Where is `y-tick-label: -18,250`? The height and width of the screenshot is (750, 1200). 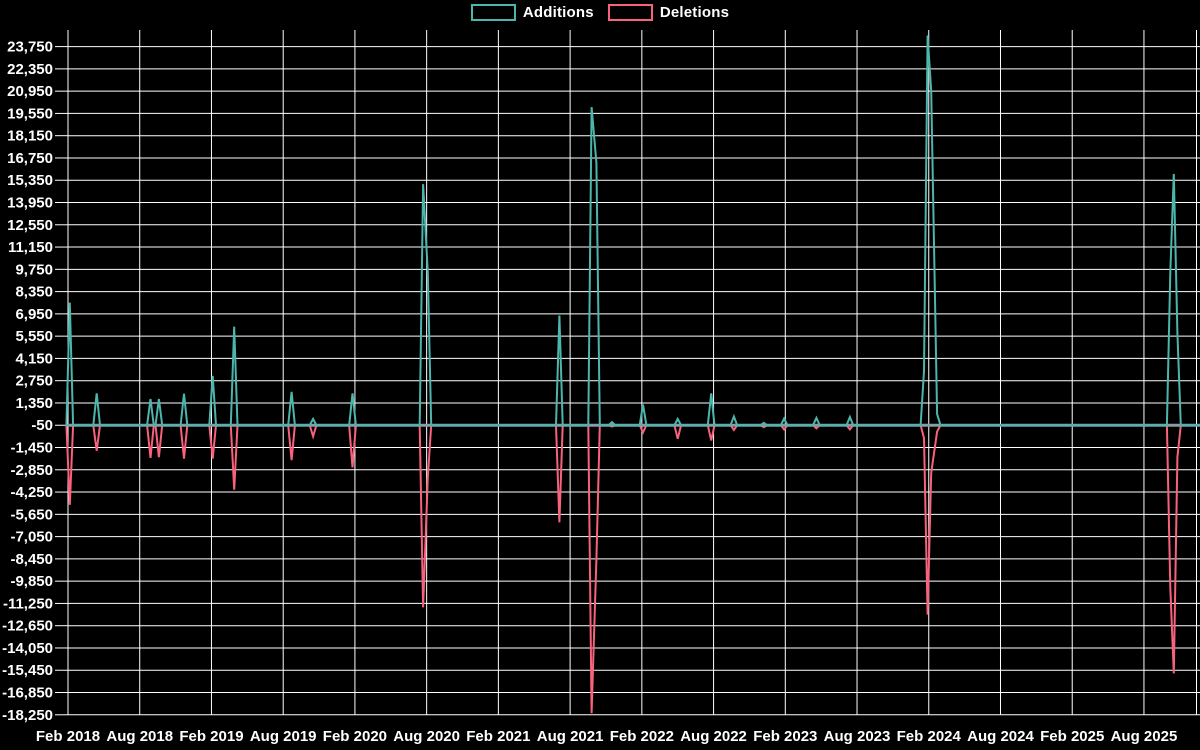 y-tick-label: -18,250 is located at coordinates (27, 715).